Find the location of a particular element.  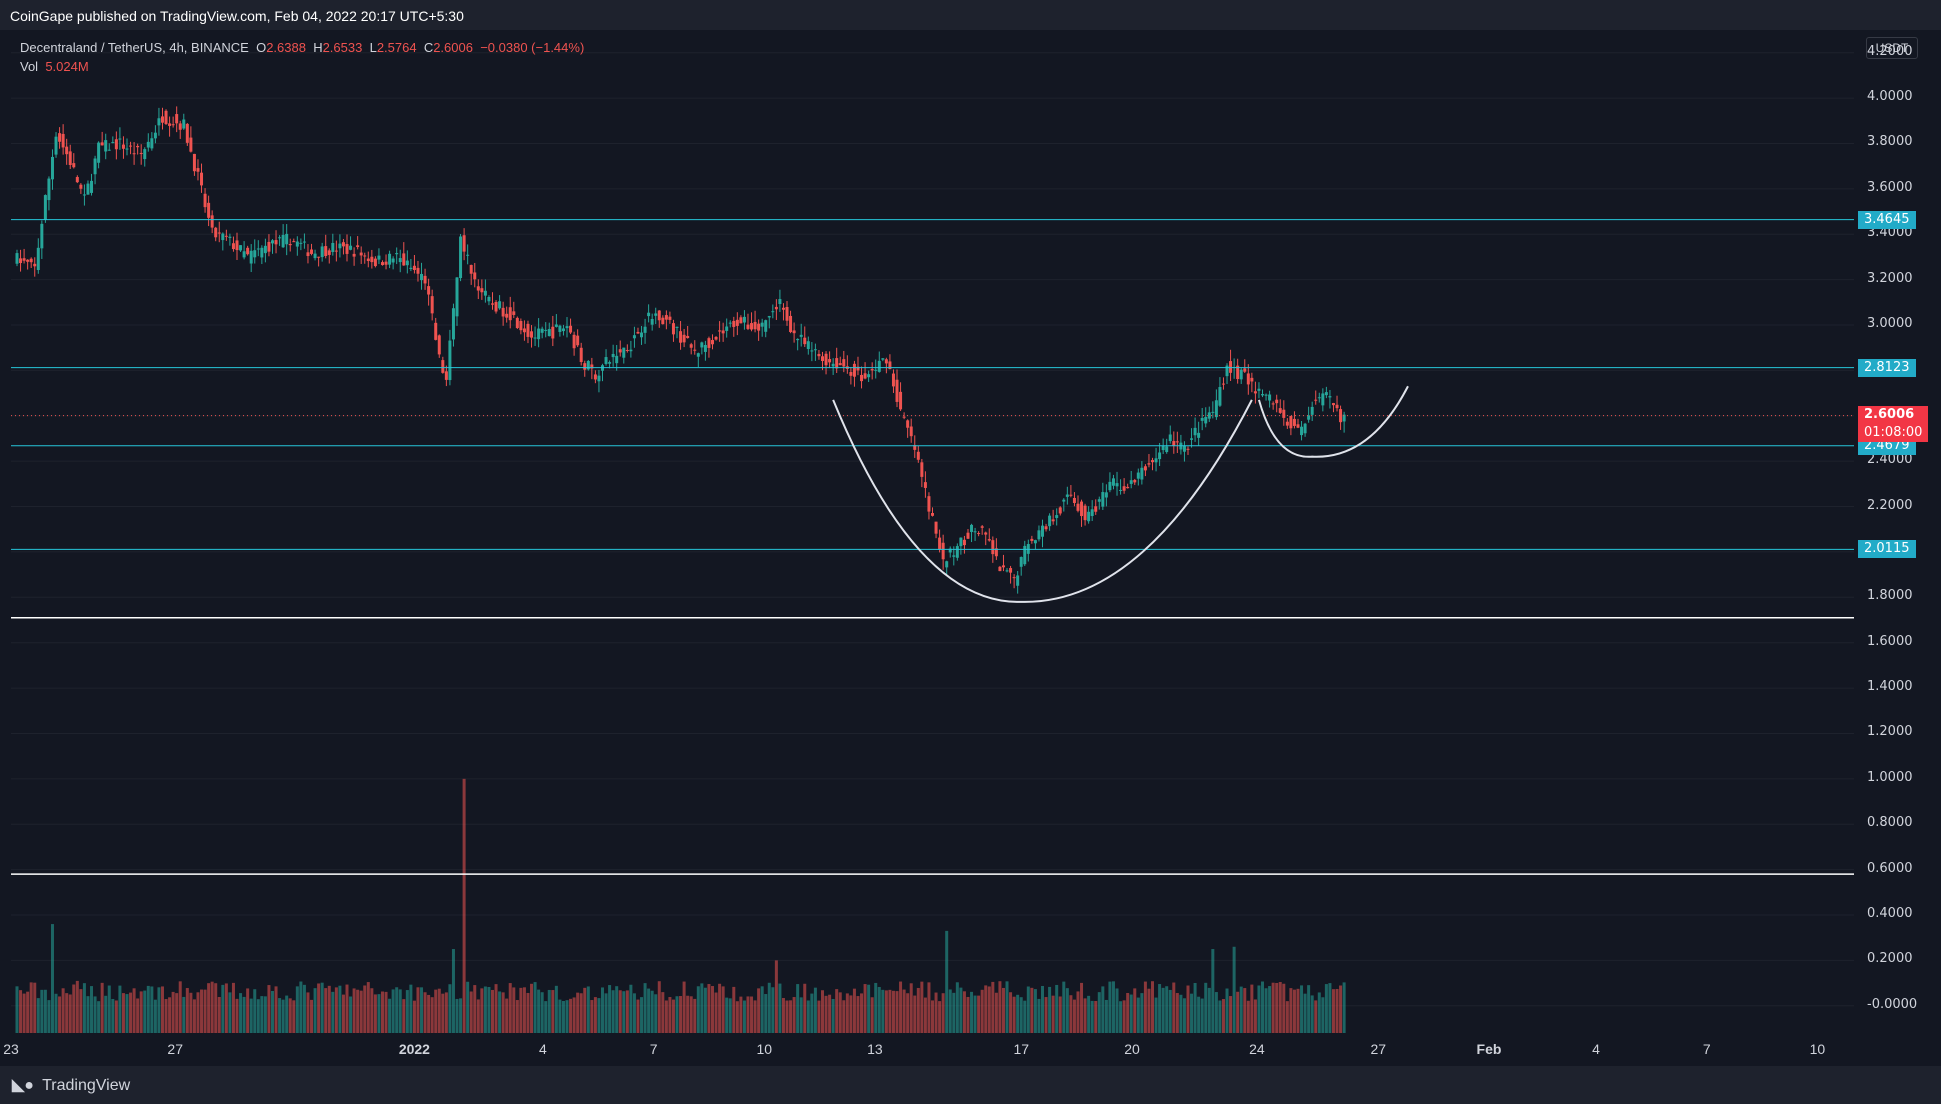

currency-label: USDT is located at coordinates (1892, 48).